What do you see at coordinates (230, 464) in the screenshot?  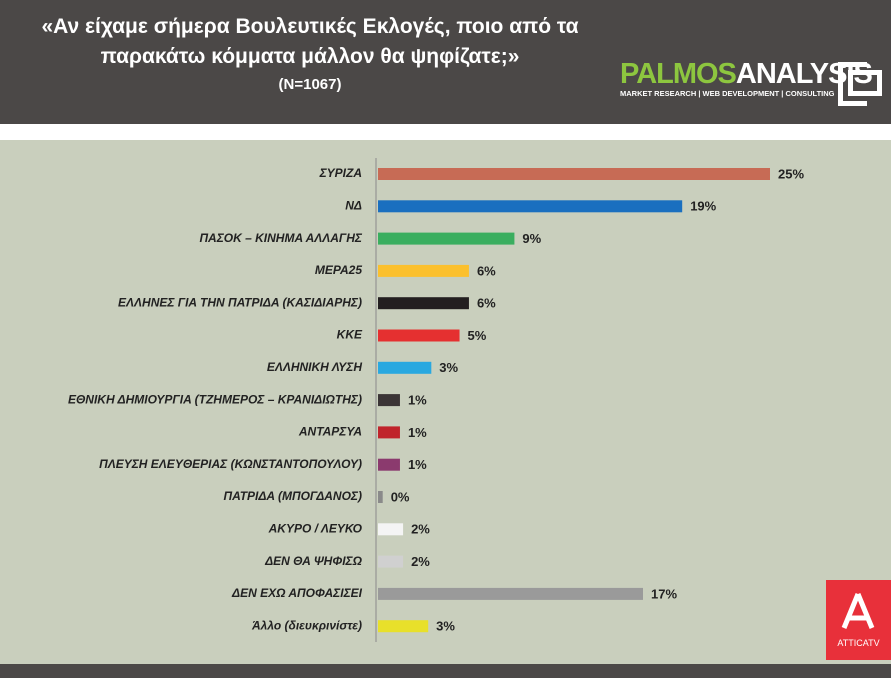 I see `category-label: ΠΛΕΥΣΗ ΕΛΕΥΘΕΡΙΑΣ (ΚΩΝΣΤΑΝΤΟΠΟΥΛΟΥ)` at bounding box center [230, 464].